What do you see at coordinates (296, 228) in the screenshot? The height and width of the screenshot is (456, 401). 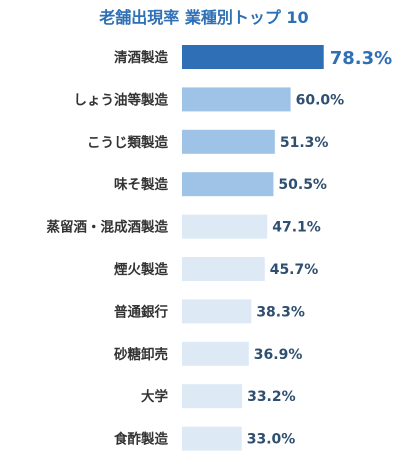 I see `value-label: 47.1%` at bounding box center [296, 228].